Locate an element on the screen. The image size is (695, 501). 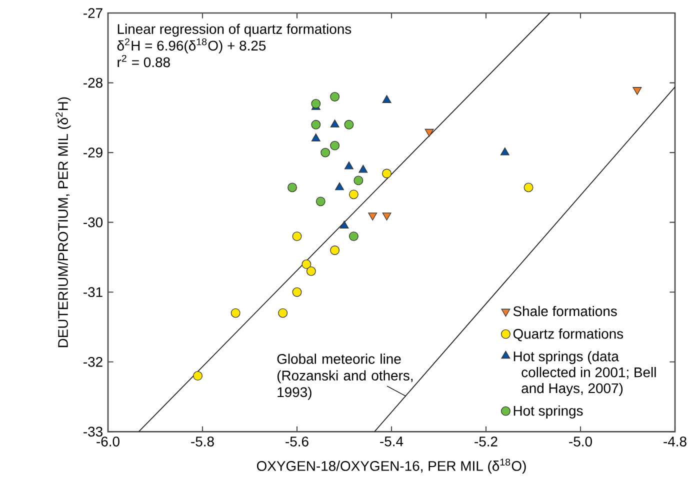
x-tick-label: -5.2 is located at coordinates (486, 441).